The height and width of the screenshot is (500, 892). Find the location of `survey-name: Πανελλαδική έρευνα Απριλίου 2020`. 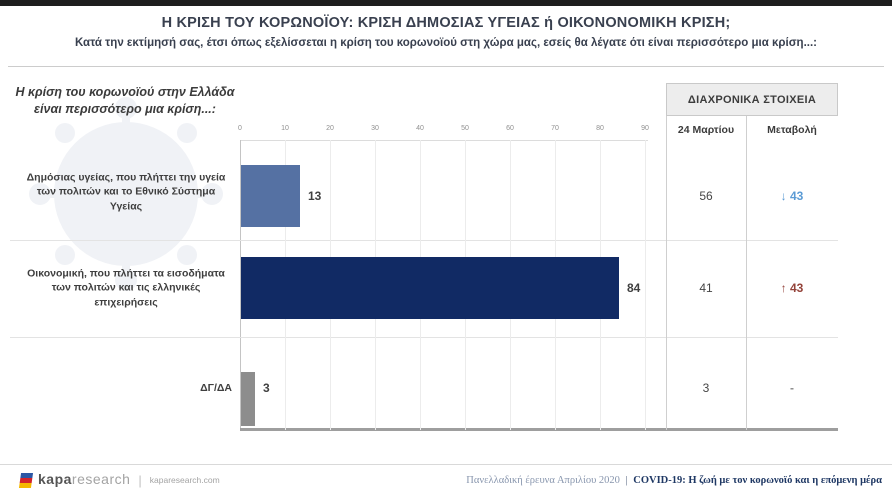

survey-name: Πανελλαδική έρευνα Απριλίου 2020 is located at coordinates (543, 480).